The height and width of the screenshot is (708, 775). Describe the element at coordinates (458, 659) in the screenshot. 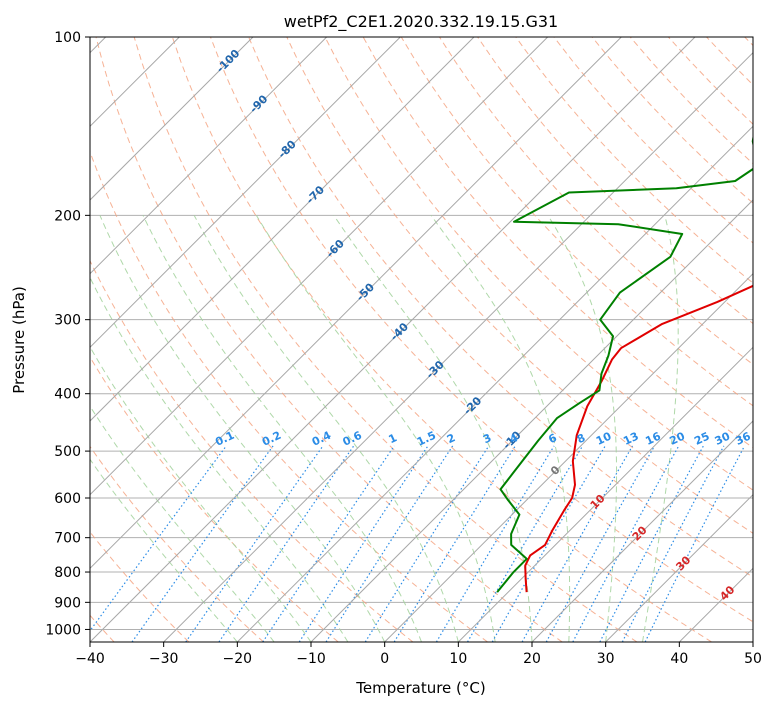

I see `x-tick-label: 10` at that location.